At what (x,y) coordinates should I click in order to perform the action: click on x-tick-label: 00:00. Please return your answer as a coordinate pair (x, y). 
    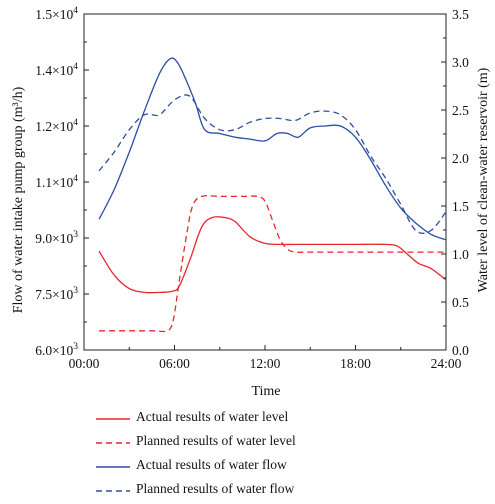
    Looking at the image, I should click on (84, 363).